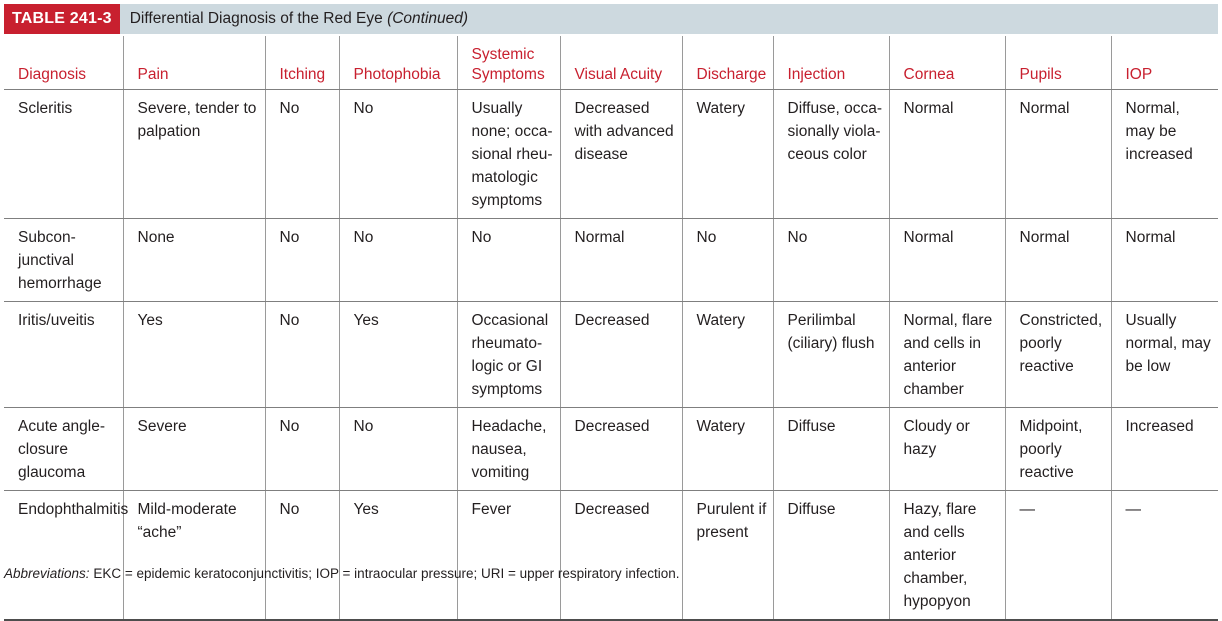  I want to click on cell-pain: Severe, tender to palpation, so click(193, 154).